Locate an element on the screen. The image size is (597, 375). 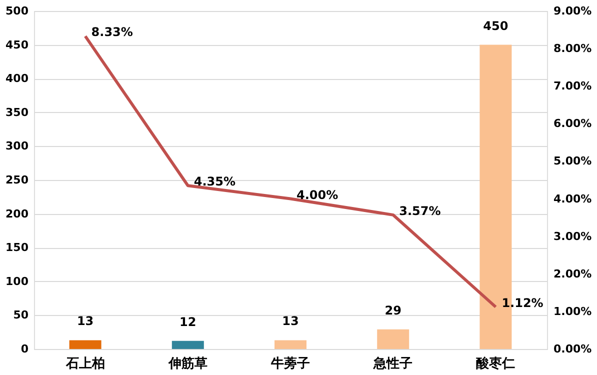
data-label: 29 is located at coordinates (393, 310).